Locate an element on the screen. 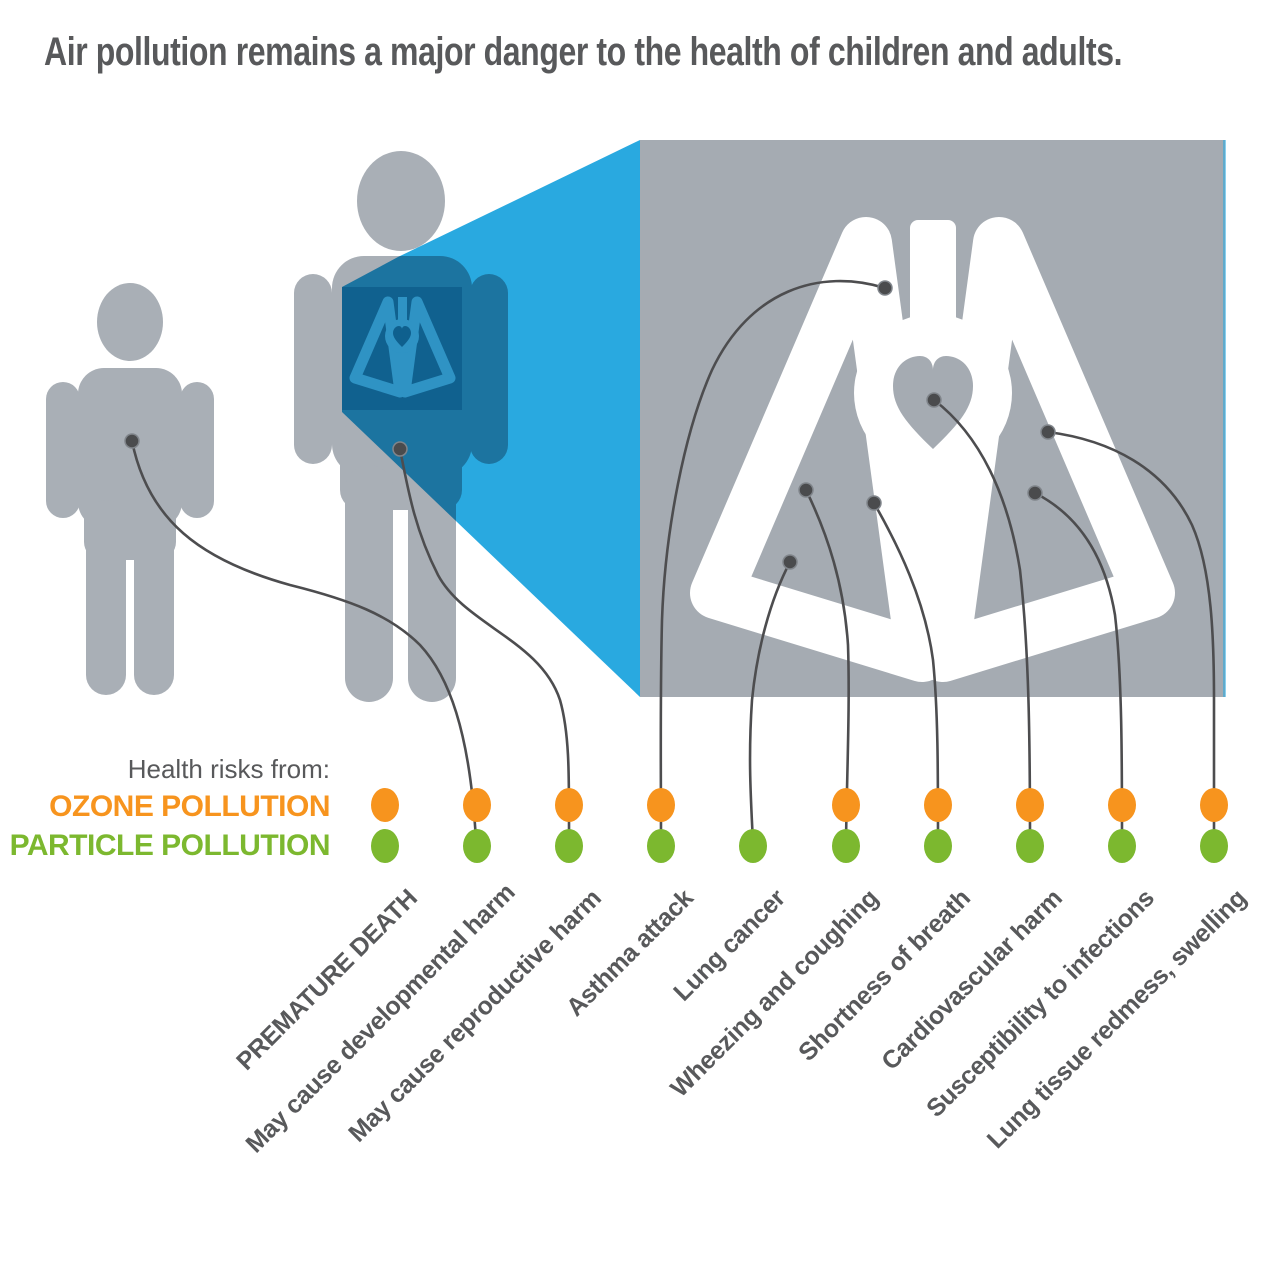  child-right-leg is located at coordinates (154, 597).